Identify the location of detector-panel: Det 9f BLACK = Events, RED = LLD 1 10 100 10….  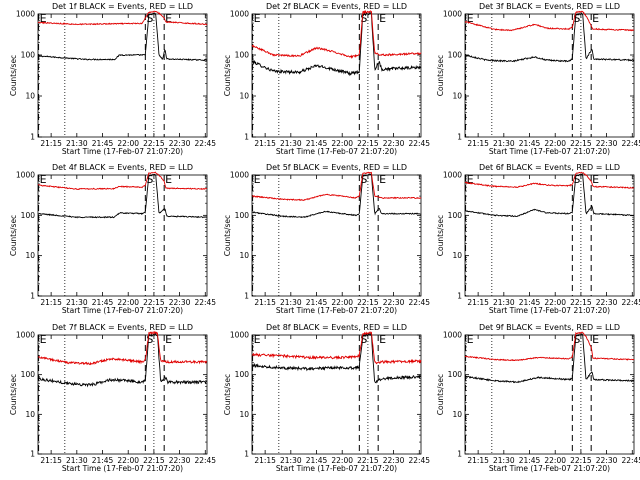
(538, 398).